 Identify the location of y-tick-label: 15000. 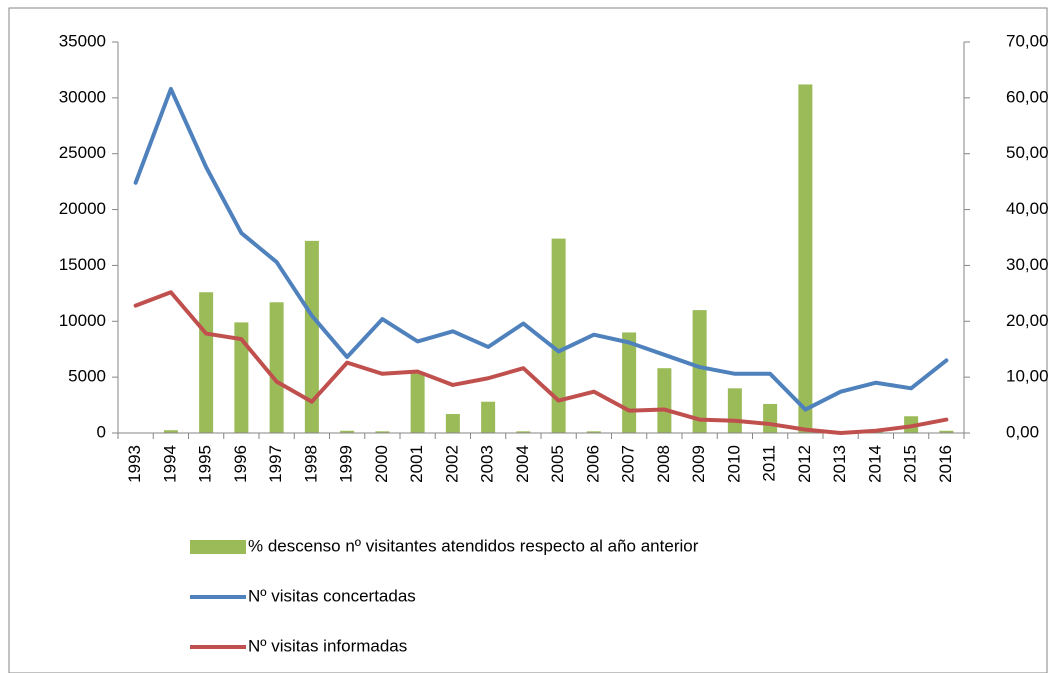
(82, 264).